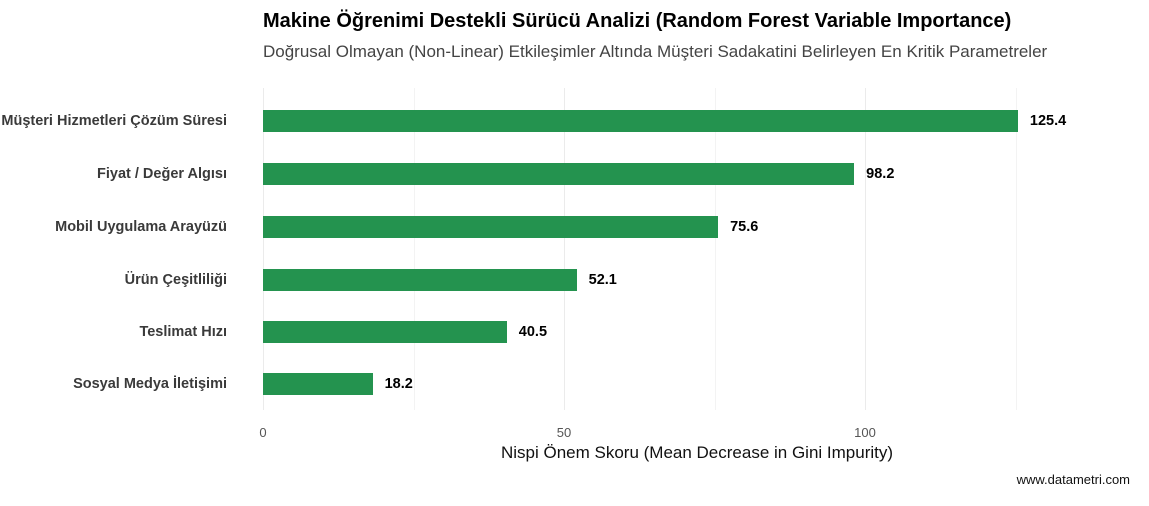  Describe the element at coordinates (744, 227) in the screenshot. I see `value-label: 75.6` at that location.